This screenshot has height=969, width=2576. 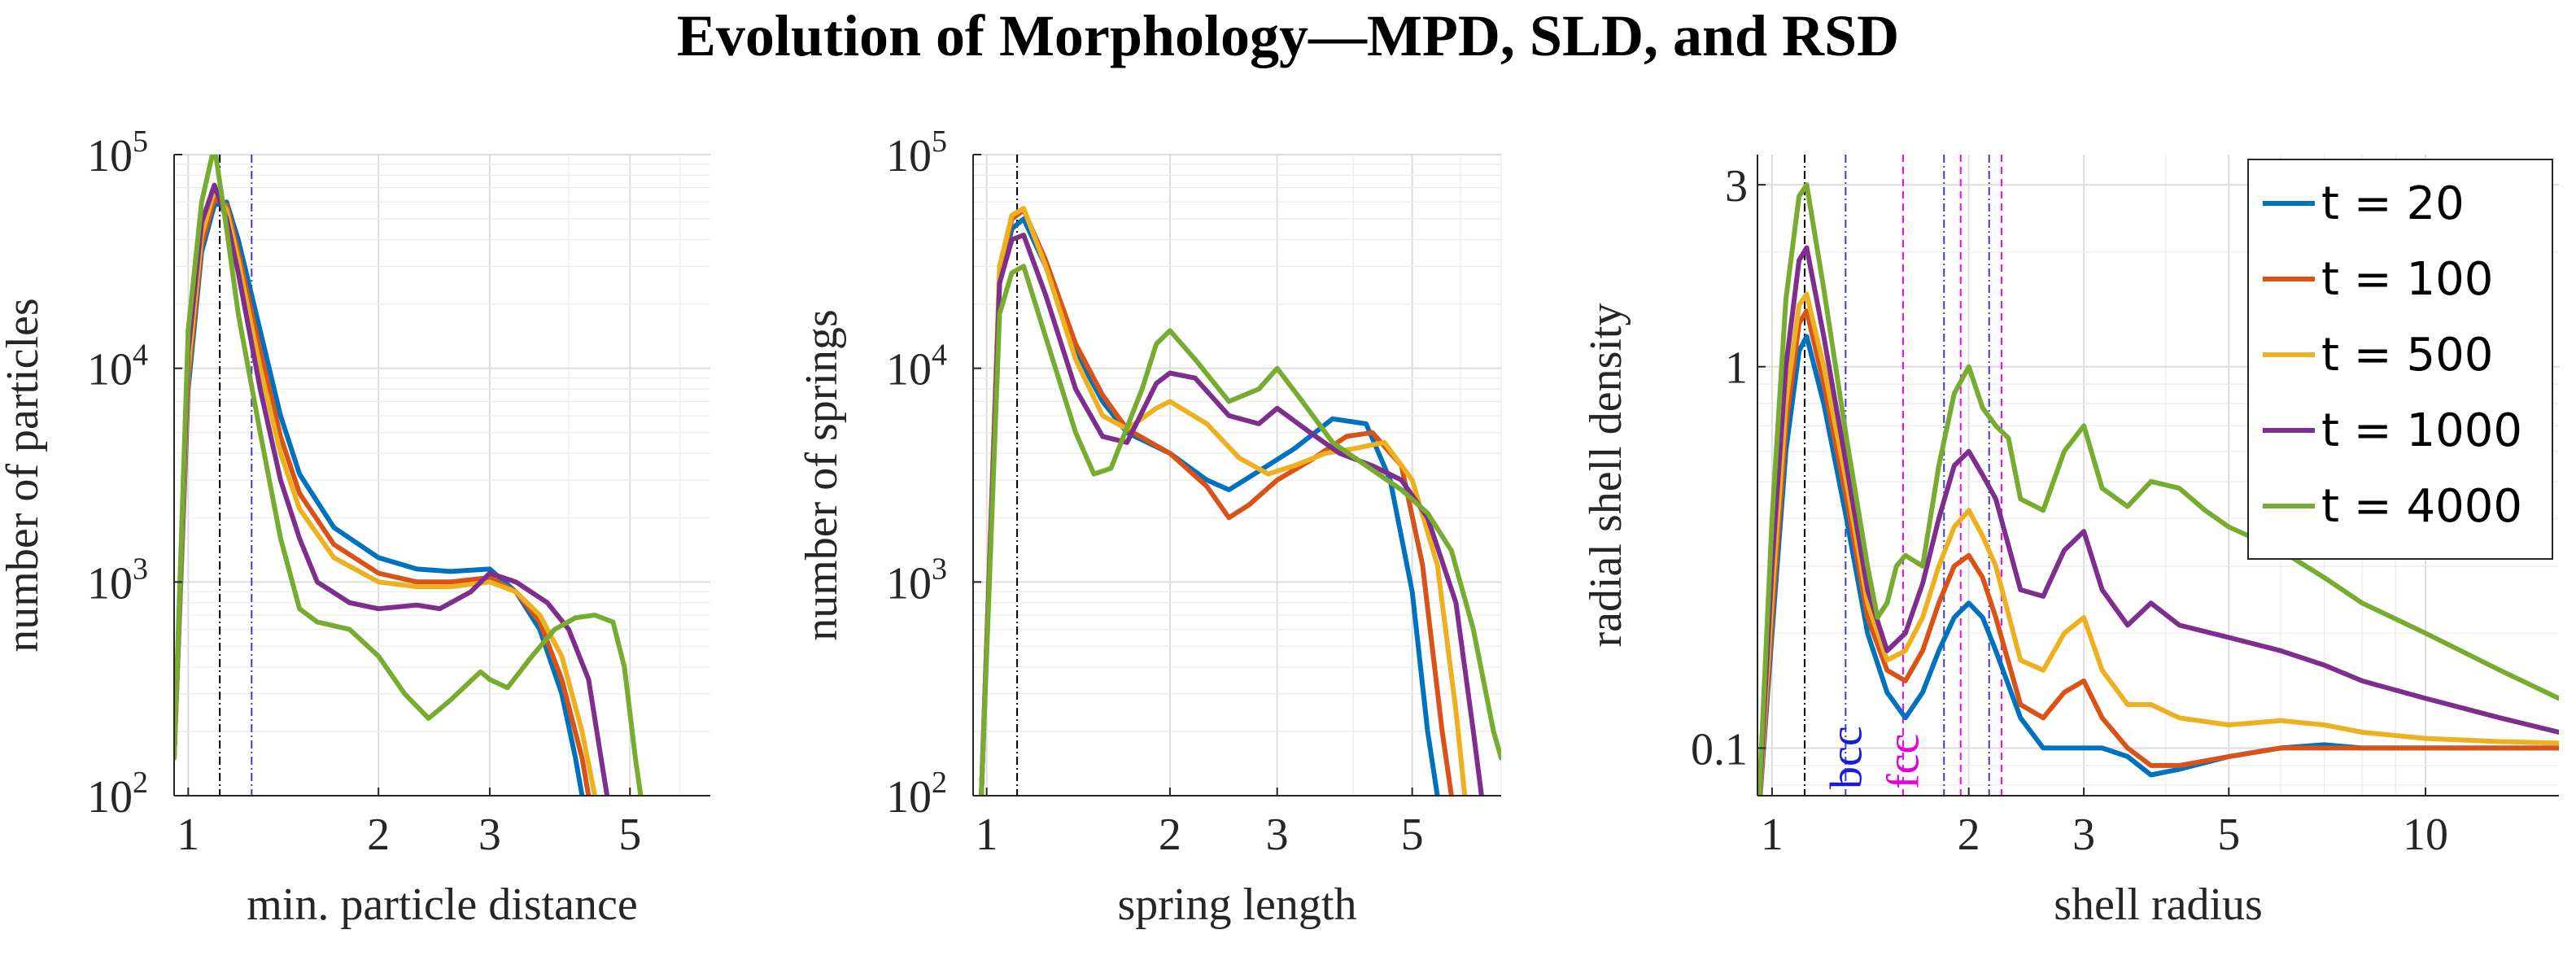 What do you see at coordinates (1719, 749) in the screenshot?
I see `y-tick-label: 0.1` at bounding box center [1719, 749].